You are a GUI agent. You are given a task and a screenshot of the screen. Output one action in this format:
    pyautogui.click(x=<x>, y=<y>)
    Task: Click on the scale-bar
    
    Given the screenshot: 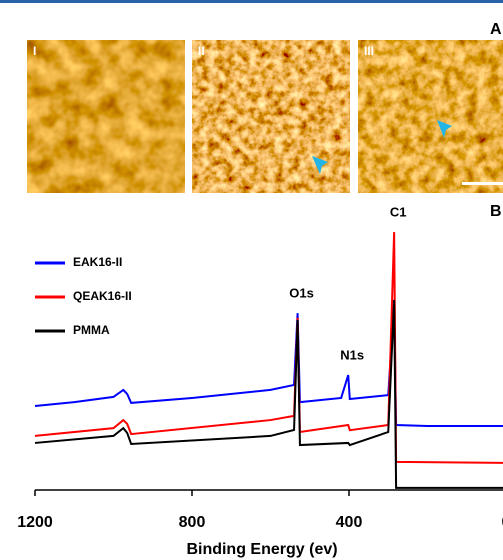 What is the action you would take?
    pyautogui.click(x=482, y=183)
    